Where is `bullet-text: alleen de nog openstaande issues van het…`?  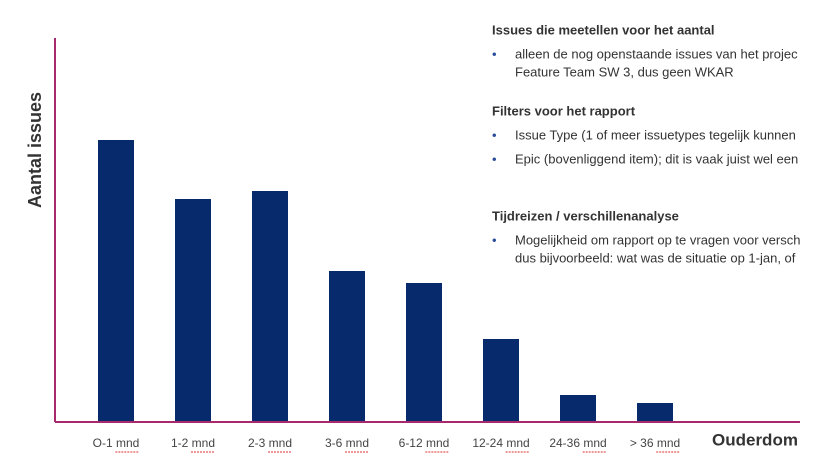
bullet-text: alleen de nog openstaande issues van het… is located at coordinates (656, 53).